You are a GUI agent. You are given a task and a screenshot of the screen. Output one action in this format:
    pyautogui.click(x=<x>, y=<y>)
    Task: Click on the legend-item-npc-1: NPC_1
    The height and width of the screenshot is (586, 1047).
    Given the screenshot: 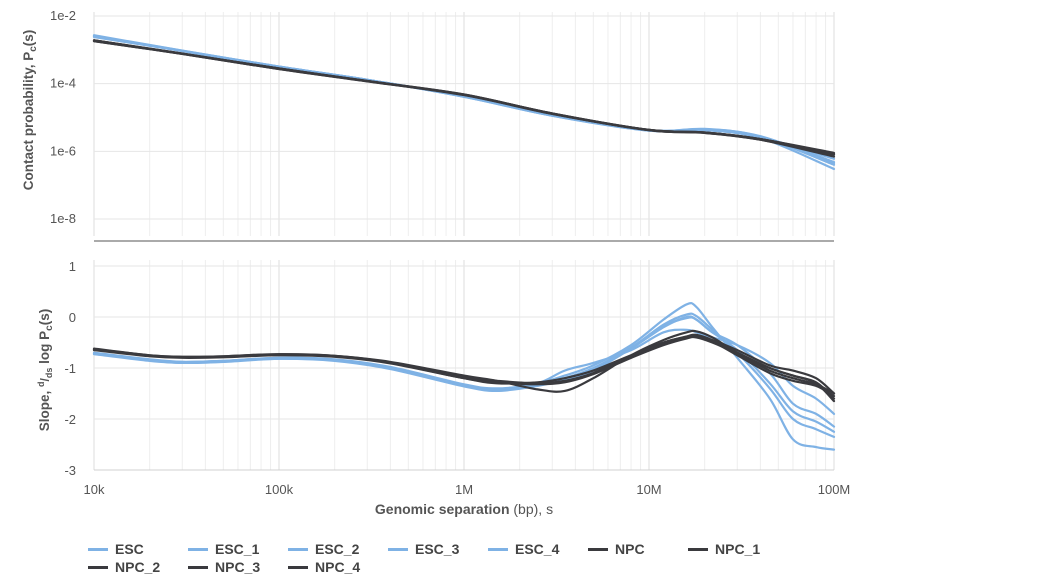 What is the action you would take?
    pyautogui.click(x=724, y=549)
    